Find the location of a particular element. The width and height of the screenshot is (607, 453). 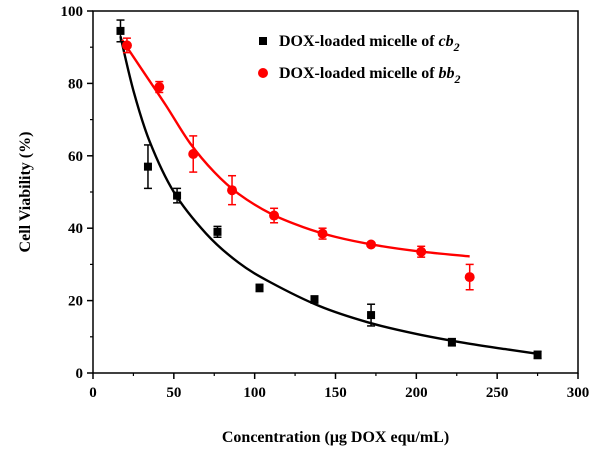

y-tick-label: 100 is located at coordinates (72, 12).